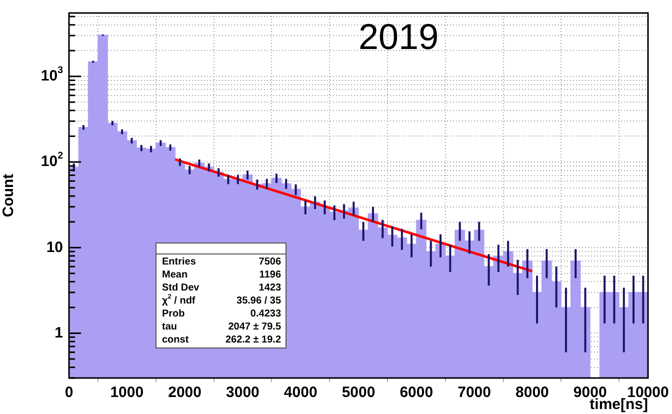  What do you see at coordinates (58, 333) in the screenshot?
I see `y-tick-label: 1` at bounding box center [58, 333].